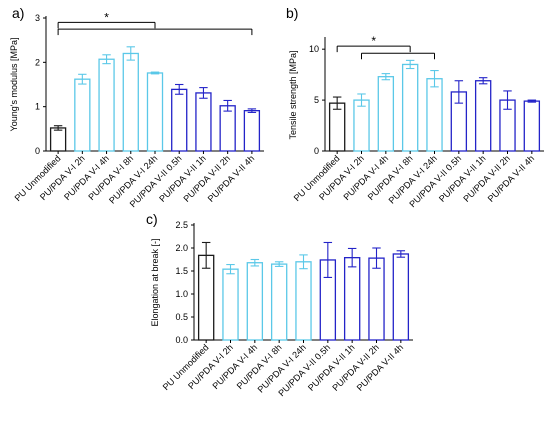 The height and width of the screenshot is (430, 550). I want to click on y-tick-label: 10, so click(314, 49).